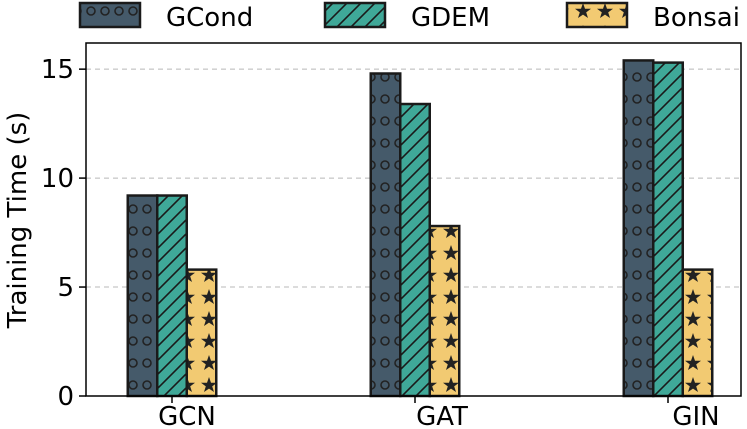 The width and height of the screenshot is (747, 429). What do you see at coordinates (63, 233) in the screenshot?
I see `y-axis: 0 5 10 15` at bounding box center [63, 233].